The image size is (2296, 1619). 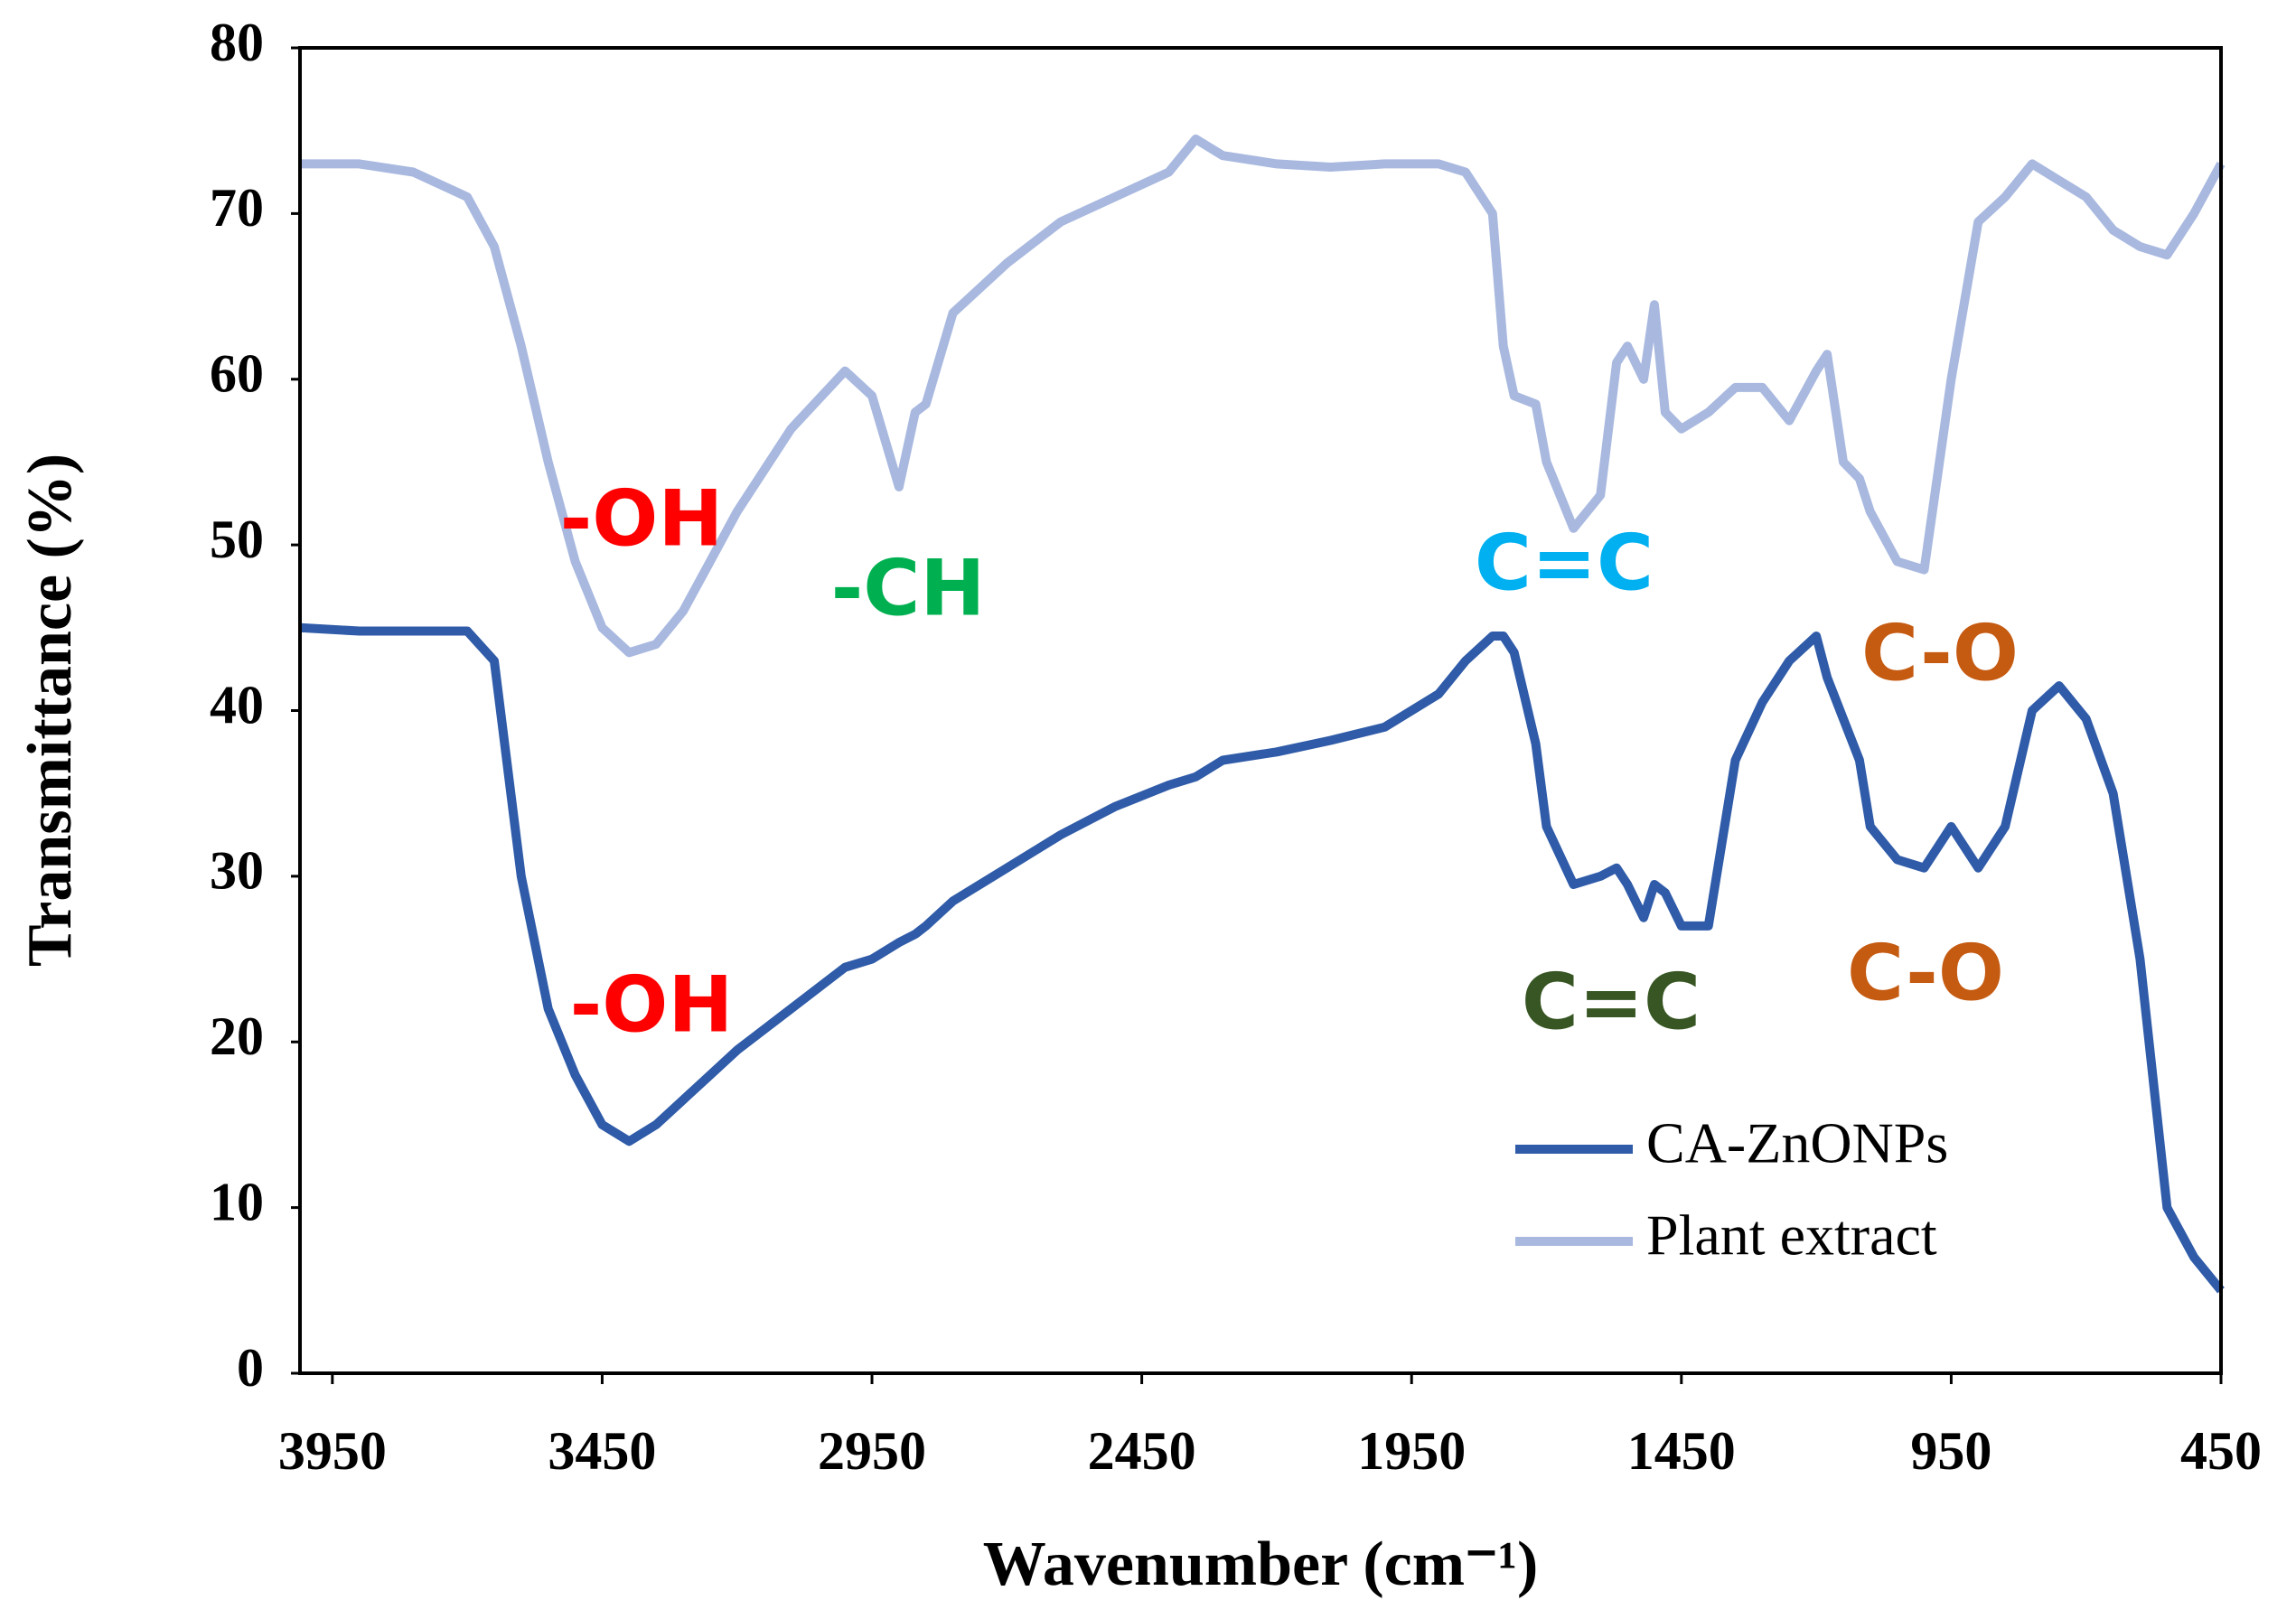 What do you see at coordinates (50, 710) in the screenshot?
I see `y-axis-title: Transmittance (%)` at bounding box center [50, 710].